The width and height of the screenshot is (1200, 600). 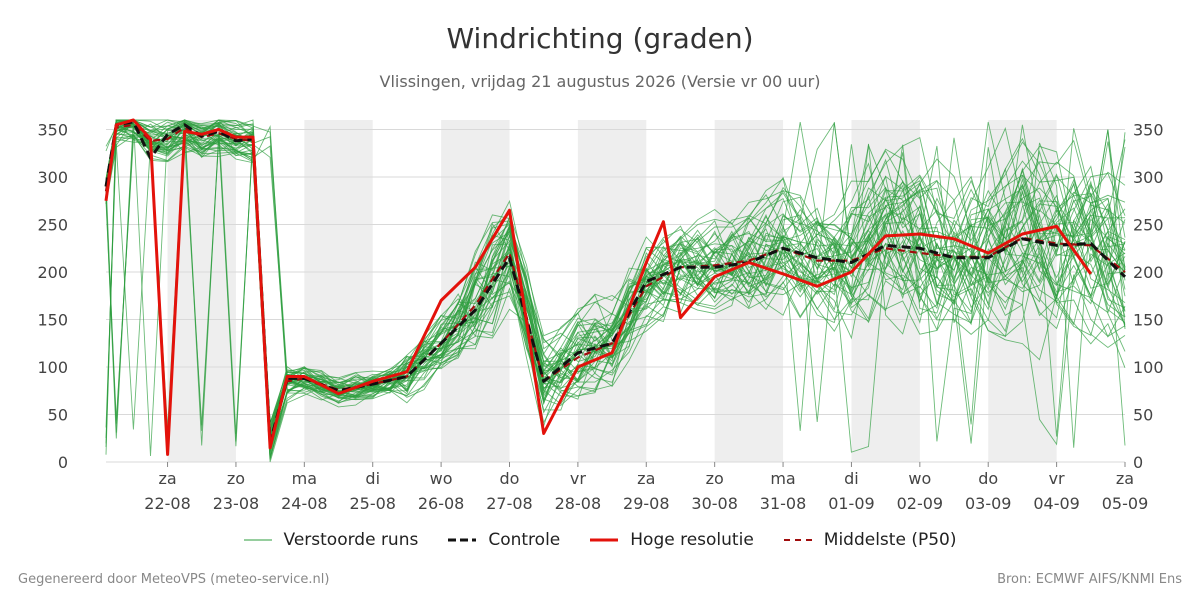 I want to click on legend-label-ensemble: Verstoorde runs, so click(x=351, y=540).